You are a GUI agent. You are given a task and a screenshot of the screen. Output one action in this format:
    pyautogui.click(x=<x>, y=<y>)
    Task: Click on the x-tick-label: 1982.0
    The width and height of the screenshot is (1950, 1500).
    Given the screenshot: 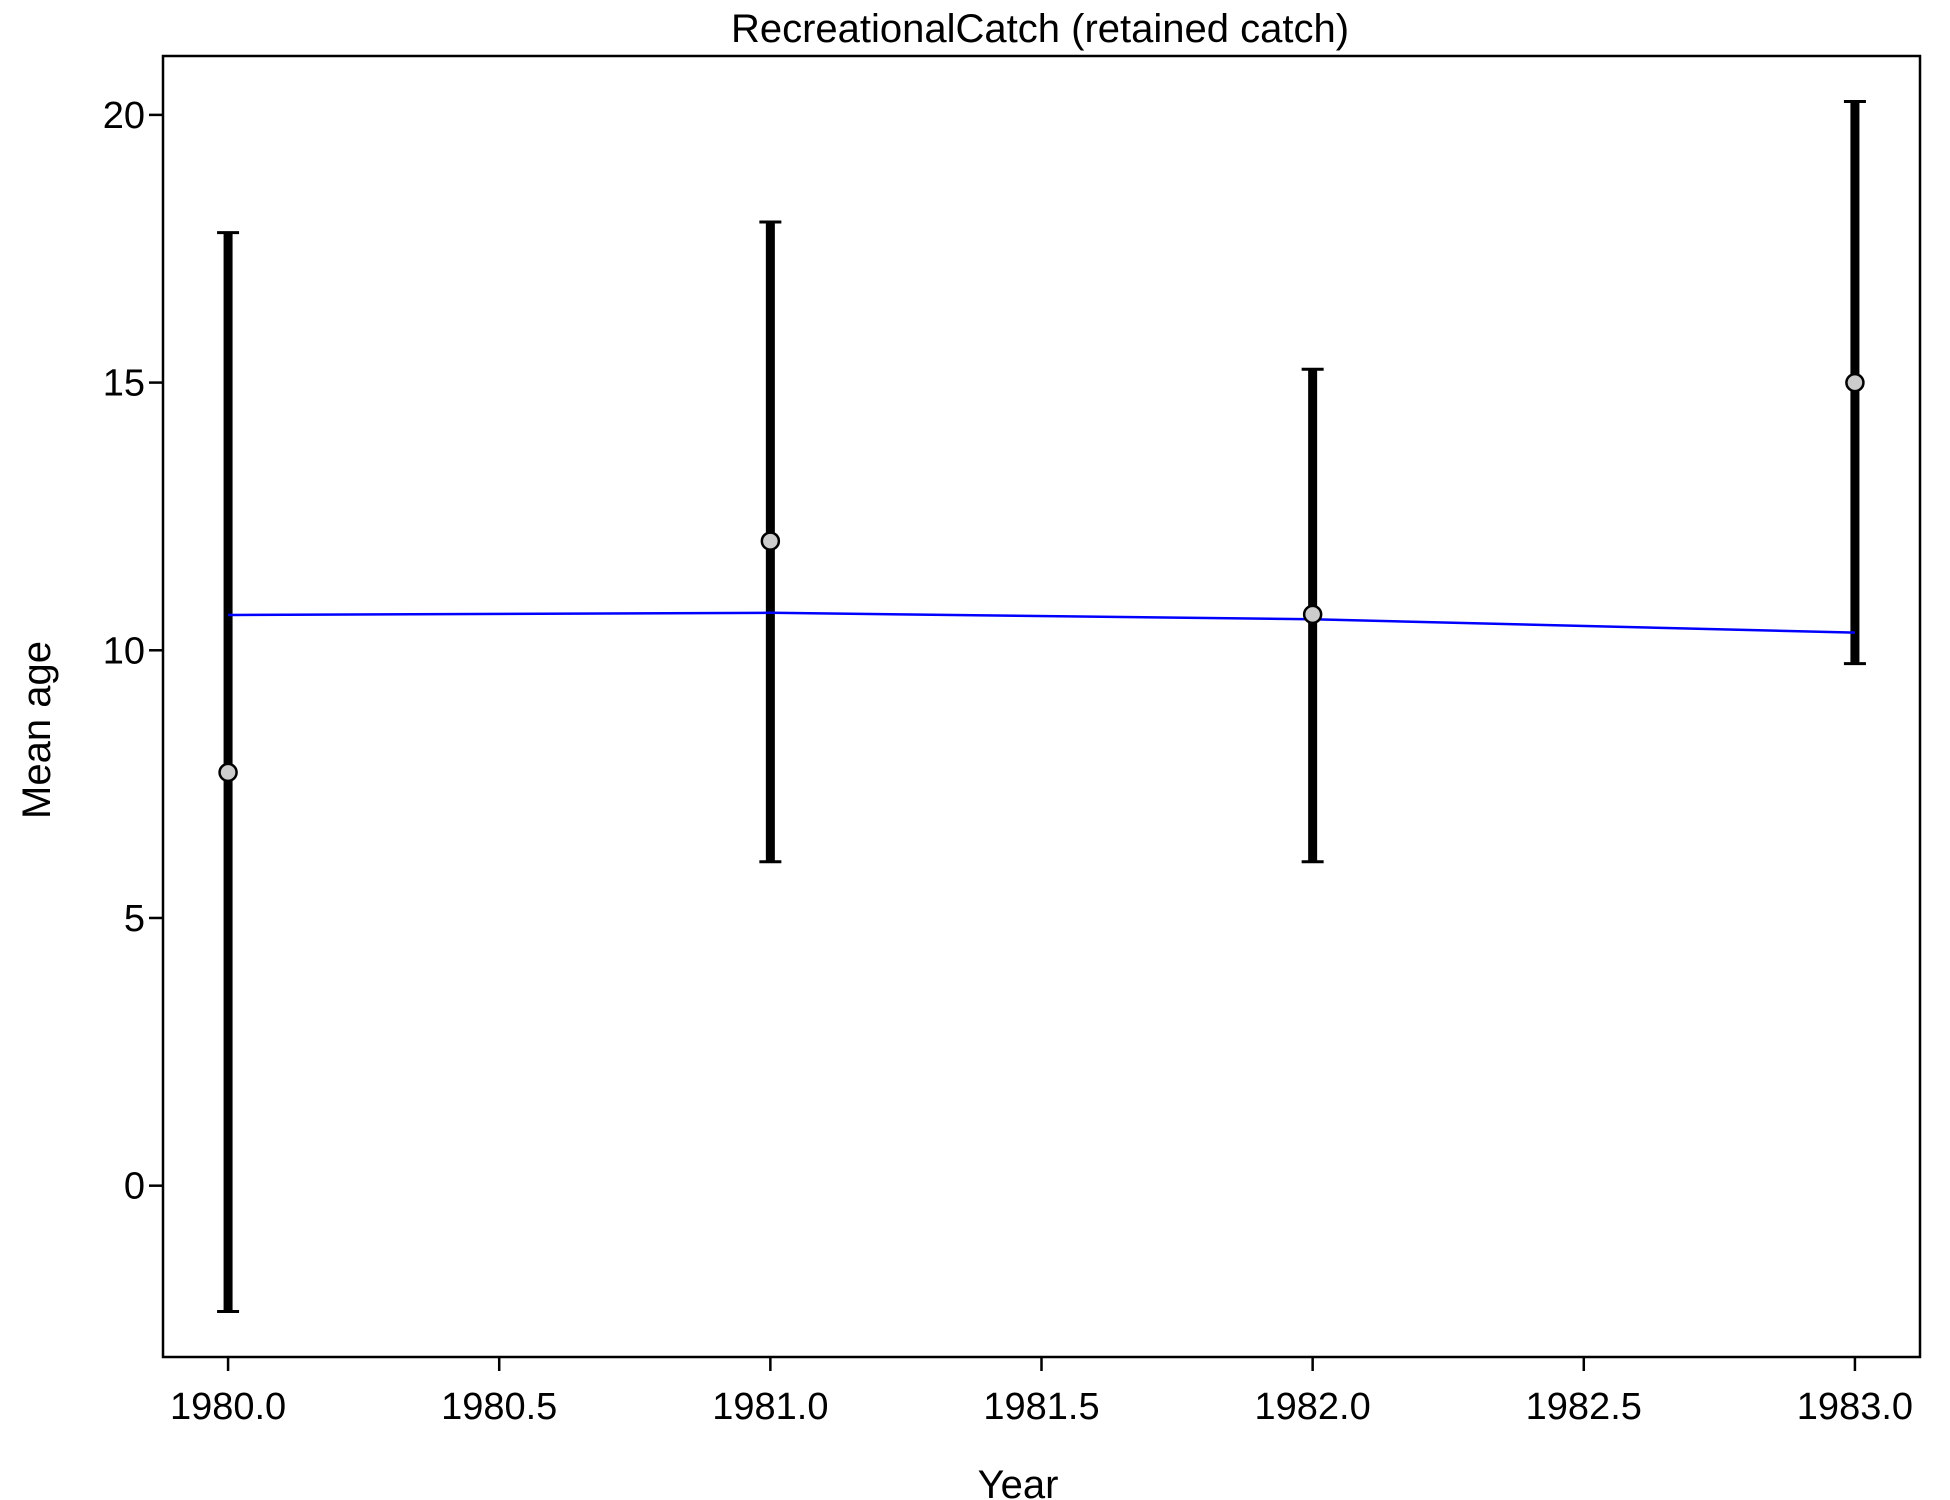 What is the action you would take?
    pyautogui.click(x=1313, y=1407)
    